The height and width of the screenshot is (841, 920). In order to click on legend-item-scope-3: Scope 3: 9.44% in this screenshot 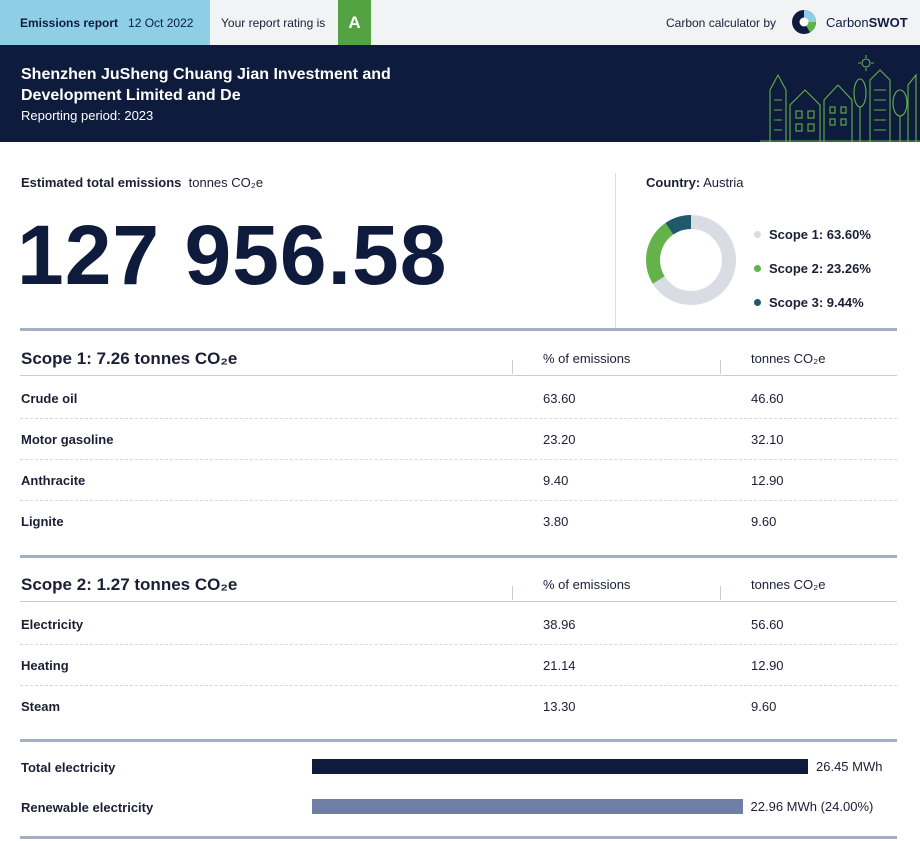, I will do `click(812, 302)`.